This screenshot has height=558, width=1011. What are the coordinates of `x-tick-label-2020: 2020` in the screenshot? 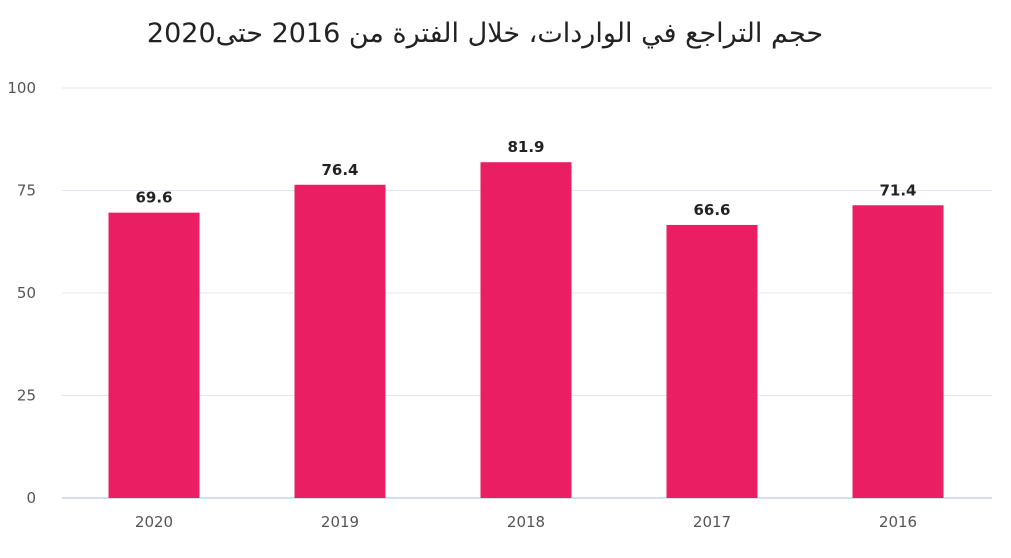 It's located at (154, 522).